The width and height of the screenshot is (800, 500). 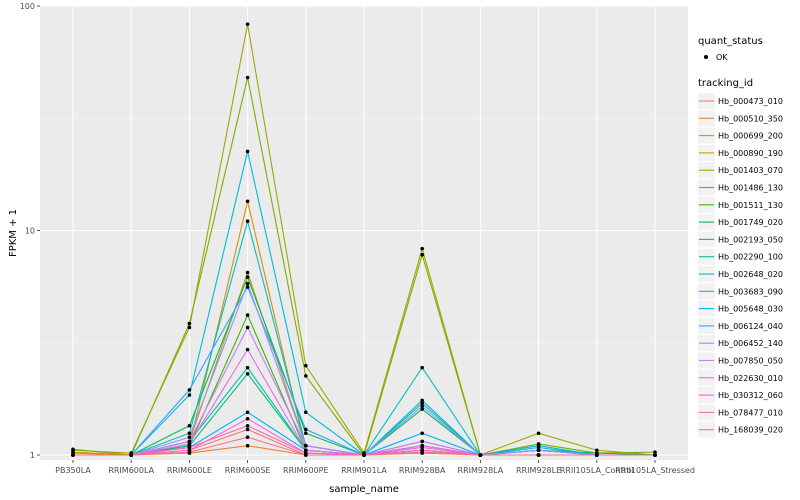 I want to click on x-tick-label: PB350LA, so click(x=73, y=470).